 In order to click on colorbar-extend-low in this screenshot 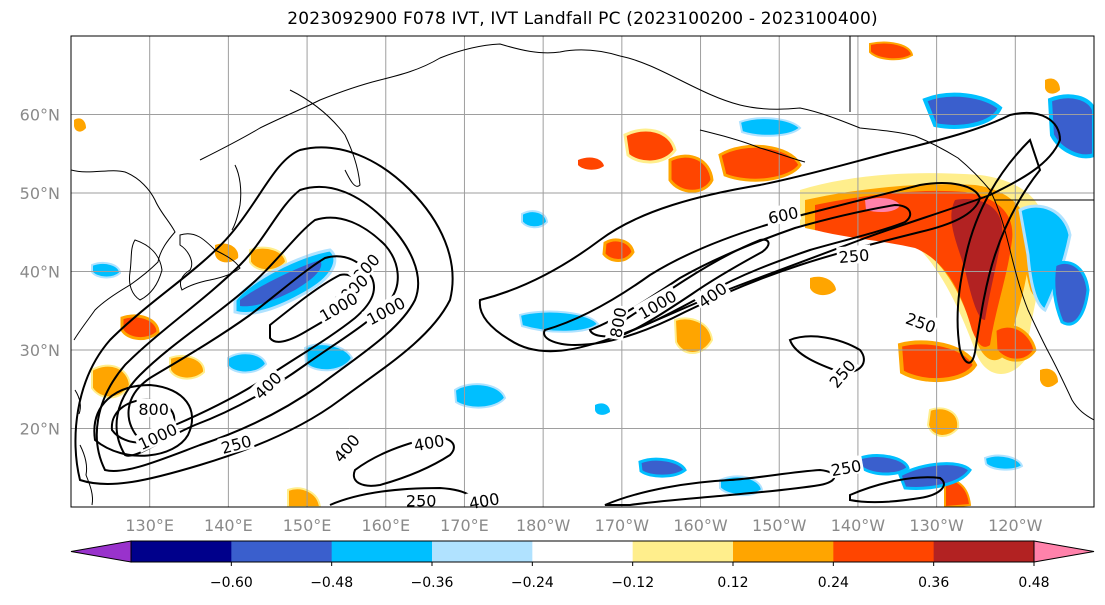, I will do `click(101, 551)`.